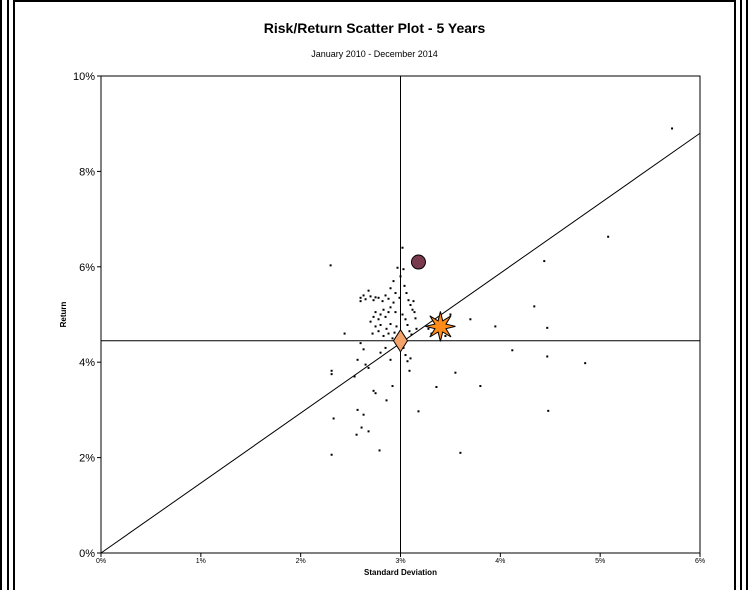 This screenshot has width=749, height=590. Describe the element at coordinates (87, 268) in the screenshot. I see `y-tick-label: 6%` at that location.